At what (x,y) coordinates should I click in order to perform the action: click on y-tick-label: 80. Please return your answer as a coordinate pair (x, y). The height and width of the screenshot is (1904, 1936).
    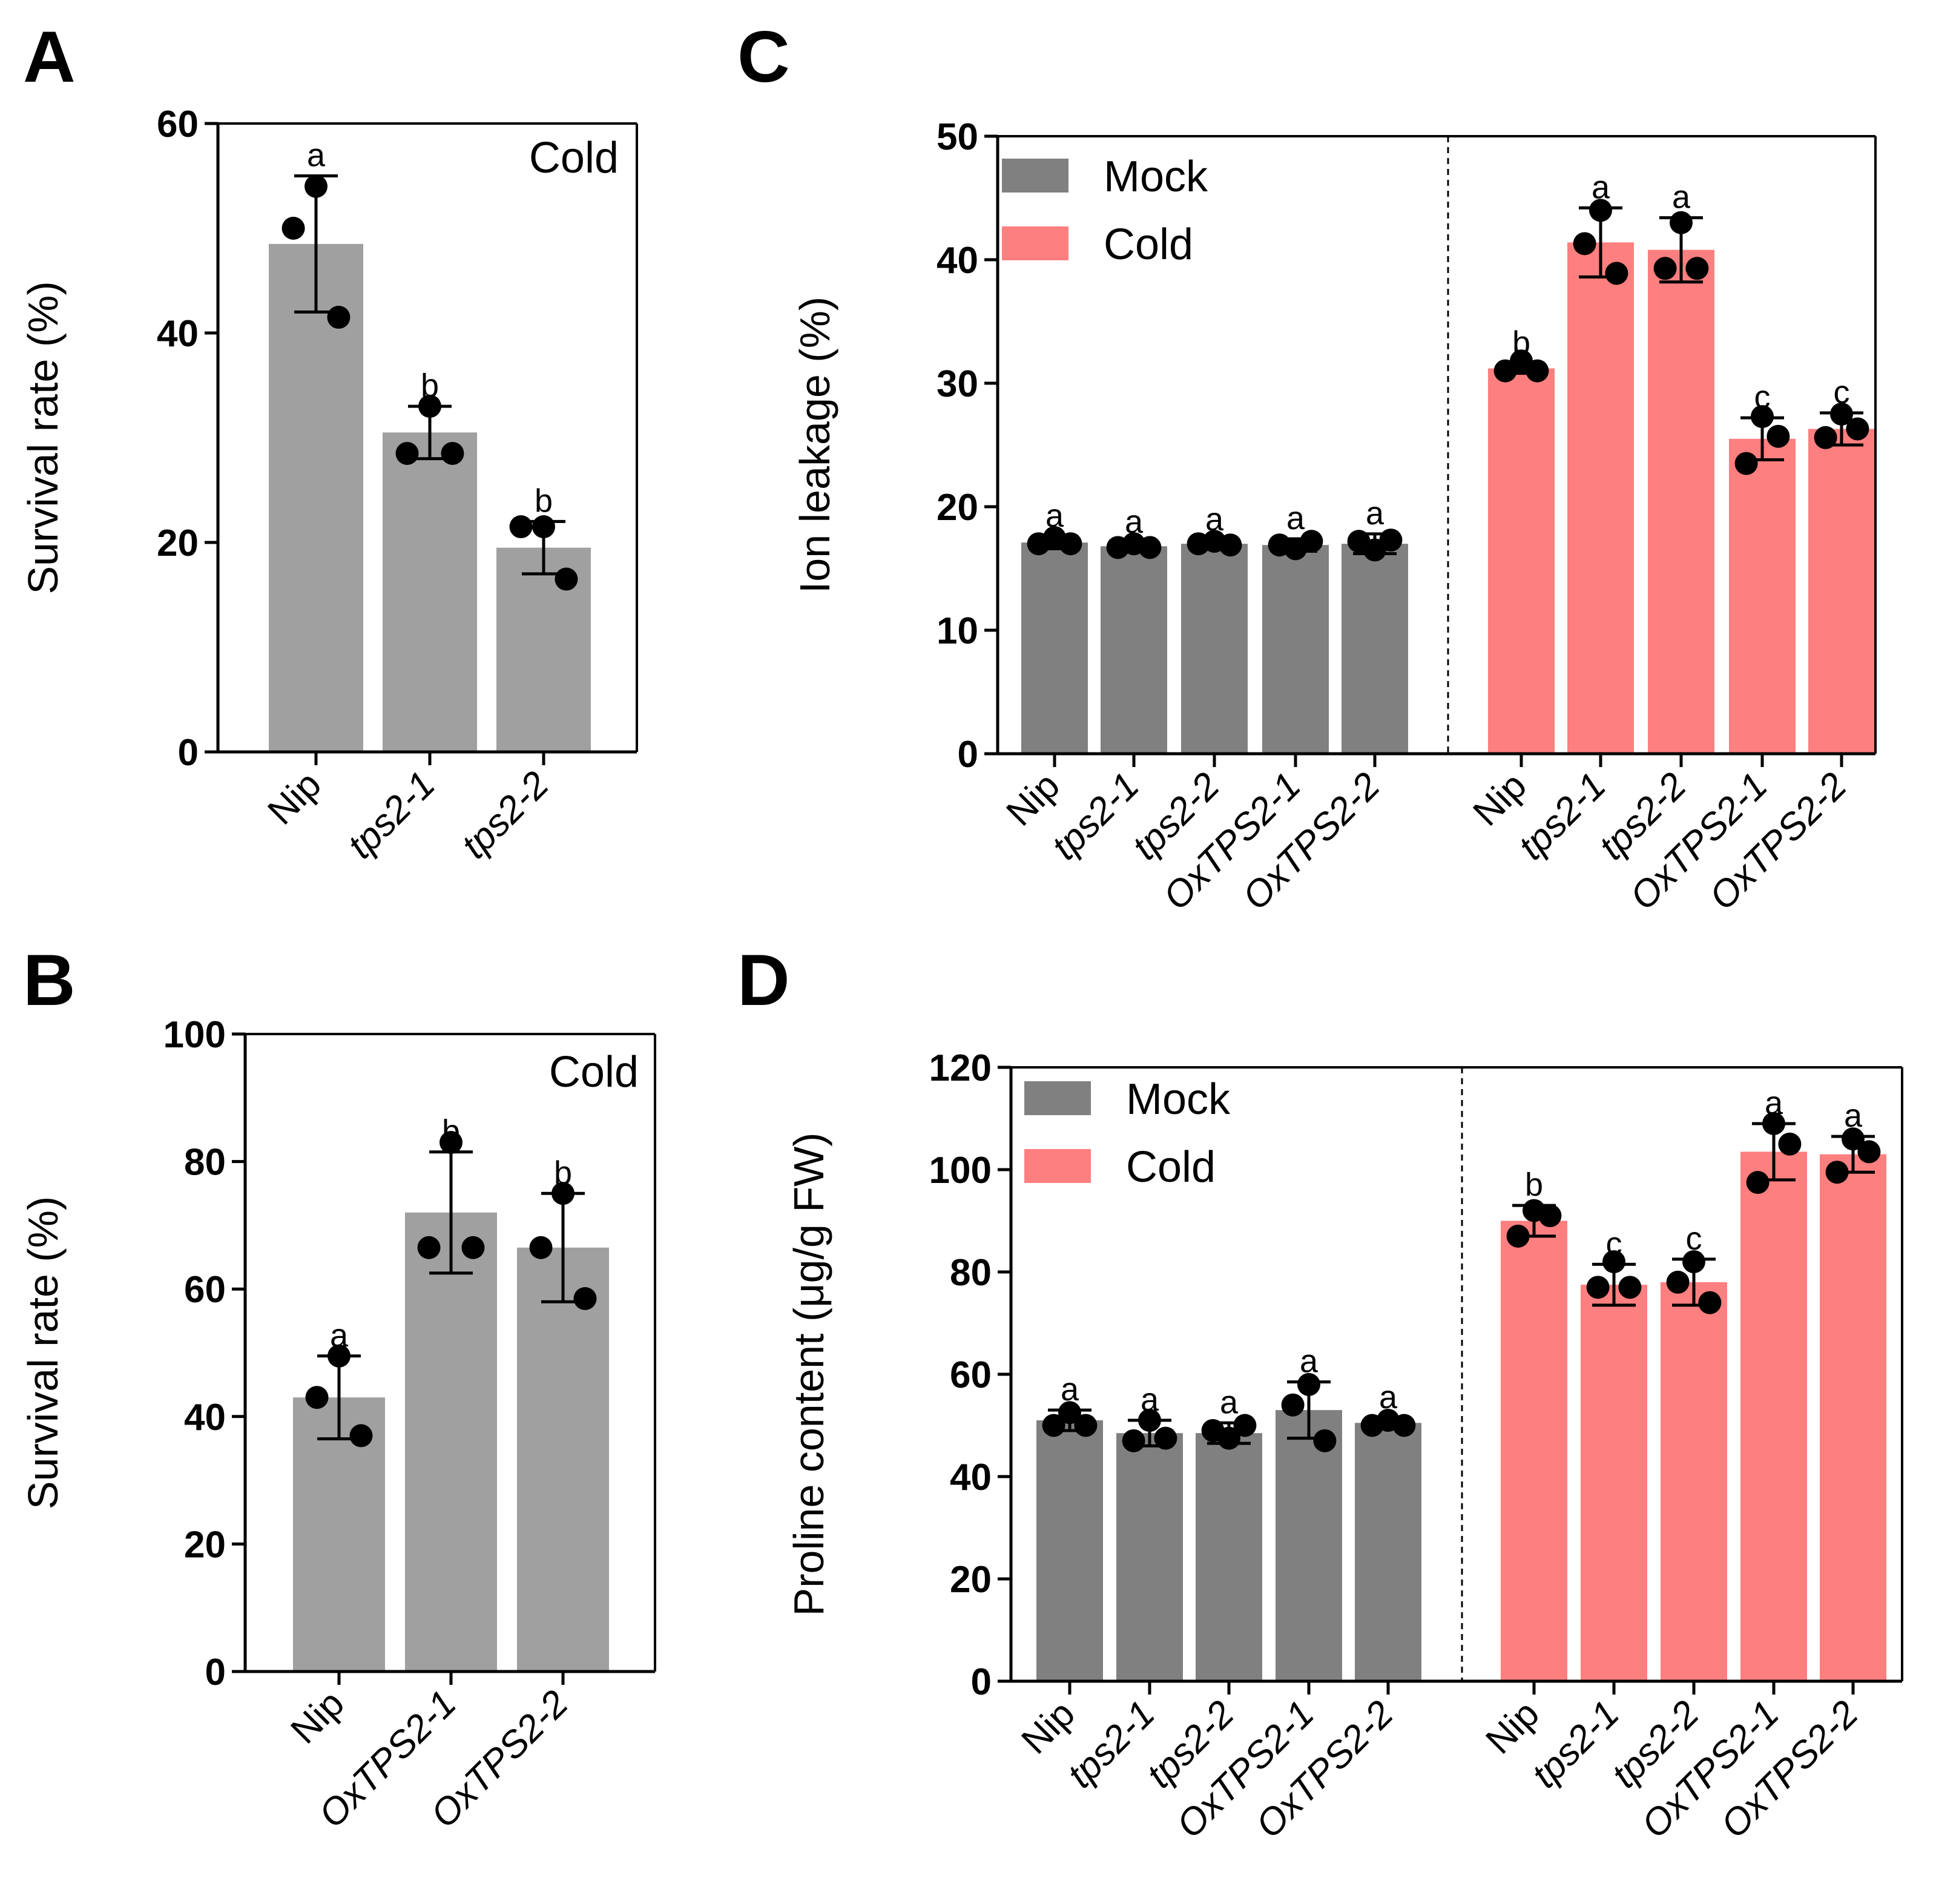
    Looking at the image, I should click on (205, 1163).